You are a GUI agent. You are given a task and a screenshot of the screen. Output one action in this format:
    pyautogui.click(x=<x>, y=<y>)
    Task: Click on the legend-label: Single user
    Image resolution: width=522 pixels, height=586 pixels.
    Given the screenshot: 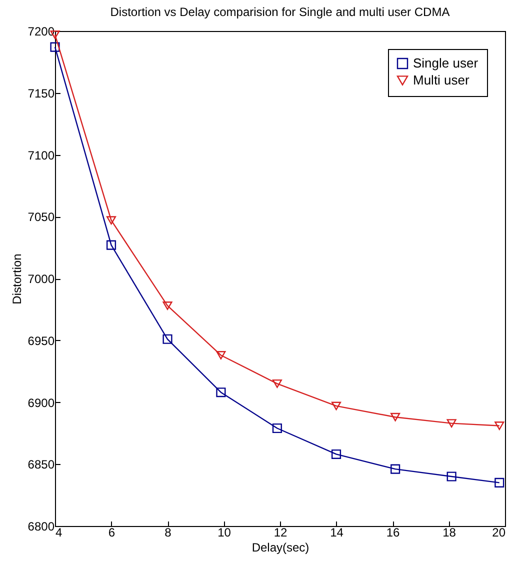 What is the action you would take?
    pyautogui.click(x=446, y=63)
    